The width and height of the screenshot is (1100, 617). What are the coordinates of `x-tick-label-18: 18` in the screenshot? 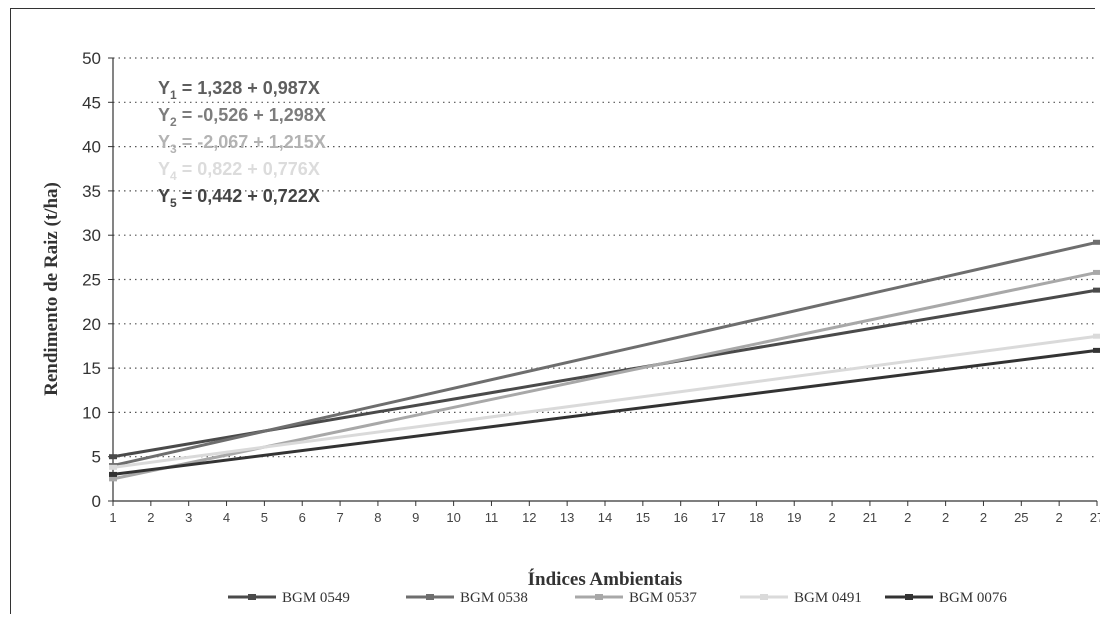 It's located at (756, 517).